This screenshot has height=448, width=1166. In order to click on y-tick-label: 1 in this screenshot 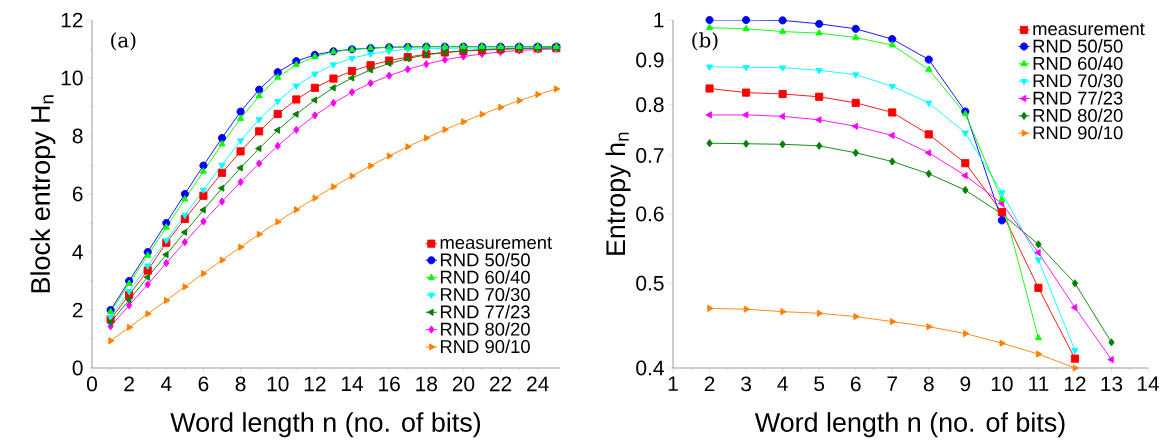, I will do `click(659, 20)`.